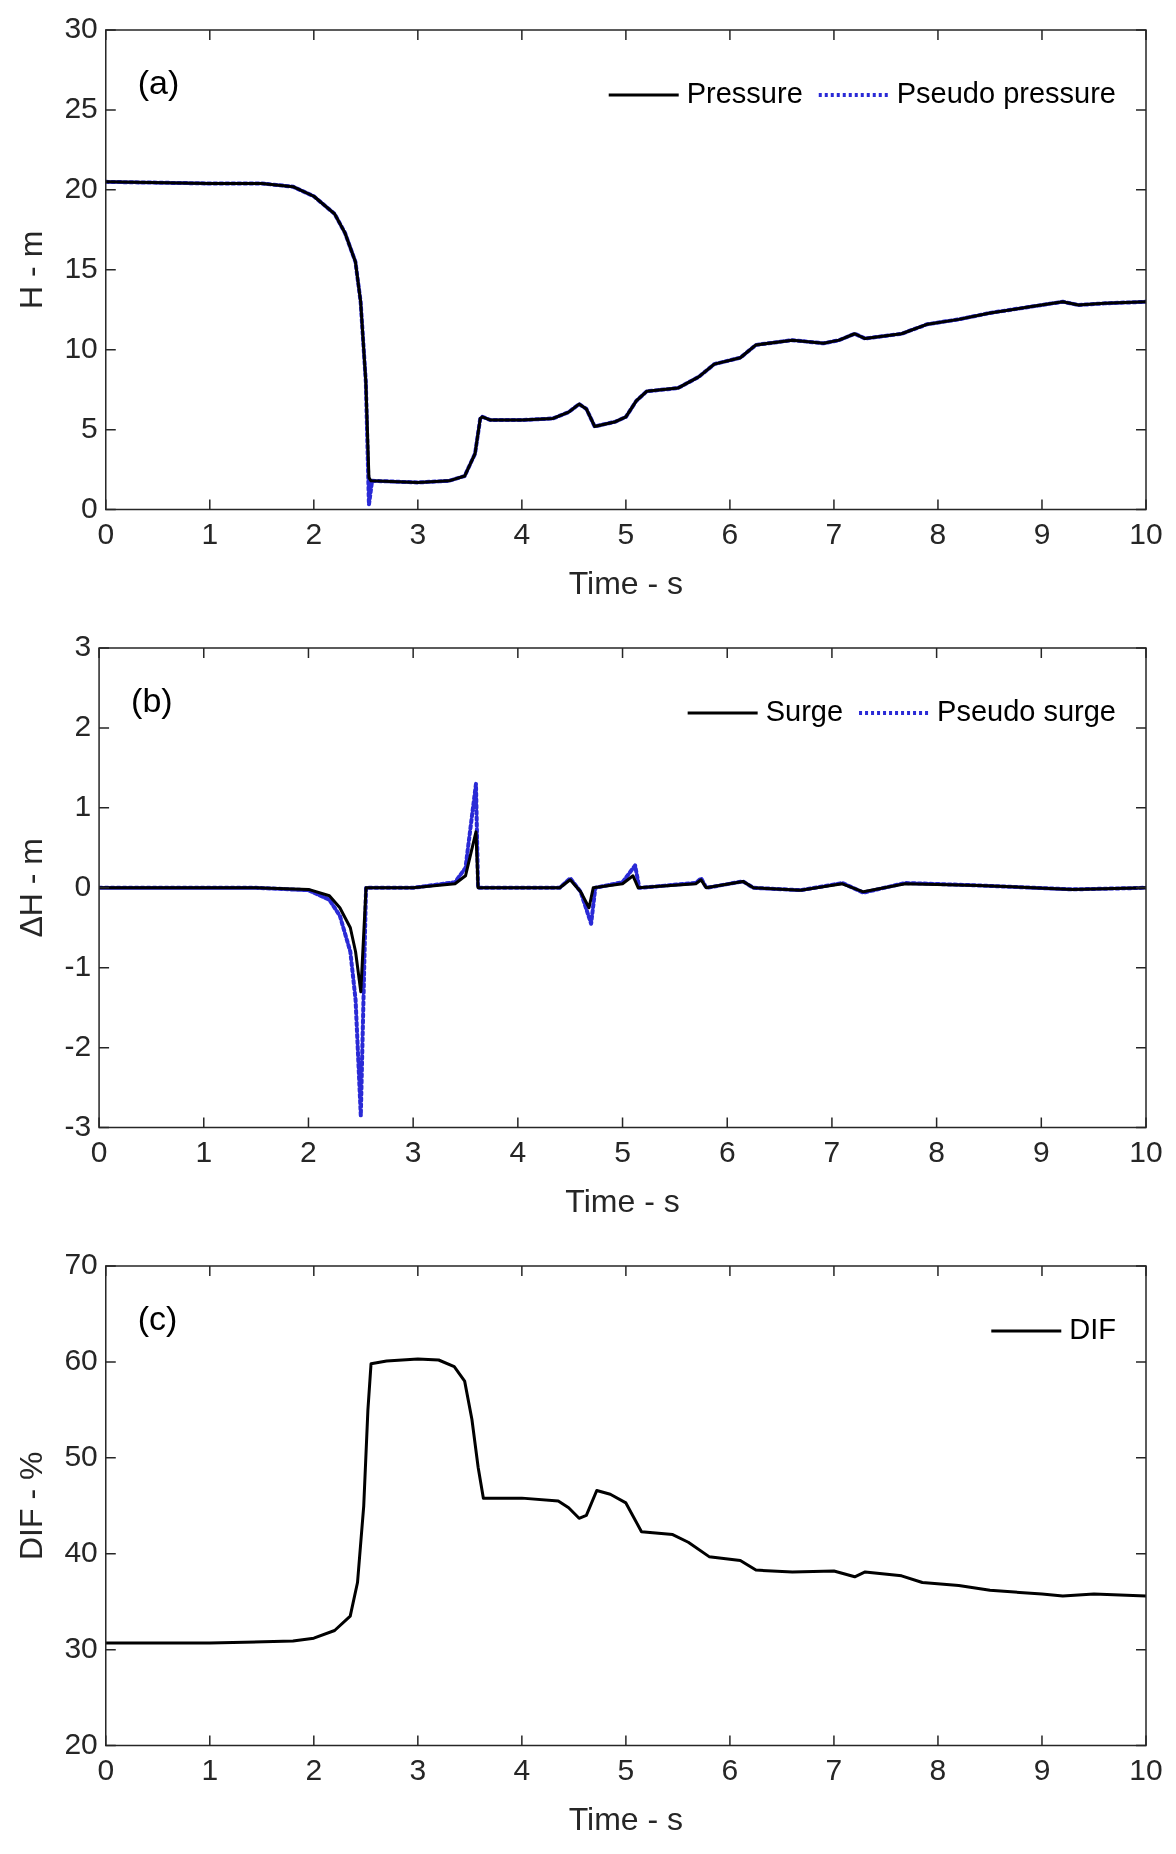 This screenshot has height=1854, width=1176. I want to click on legend-label: Pseudo surge, so click(1027, 711).